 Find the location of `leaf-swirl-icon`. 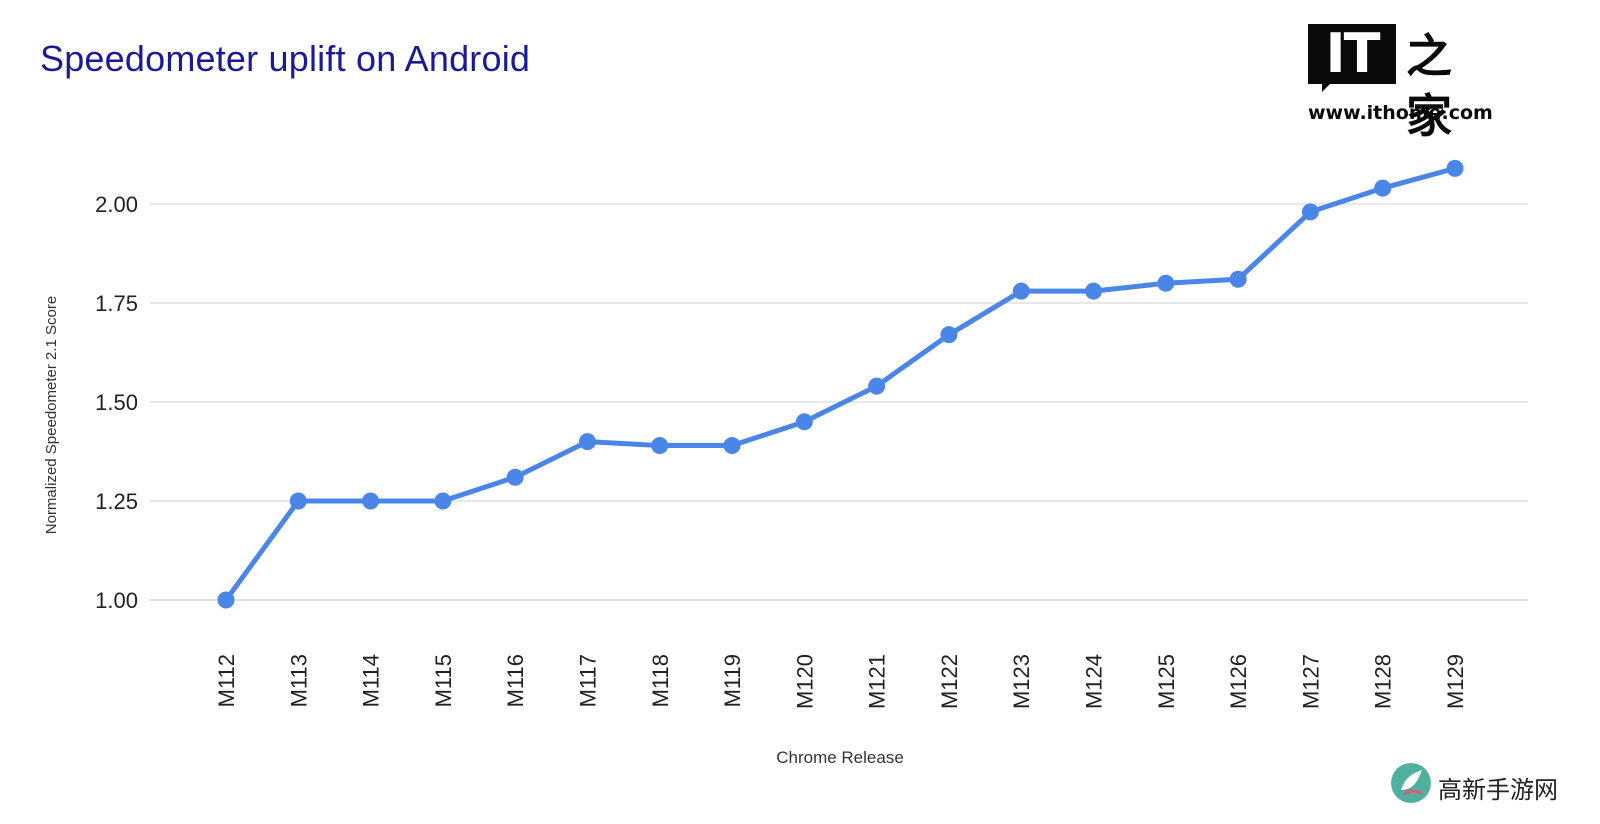

leaf-swirl-icon is located at coordinates (1411, 783).